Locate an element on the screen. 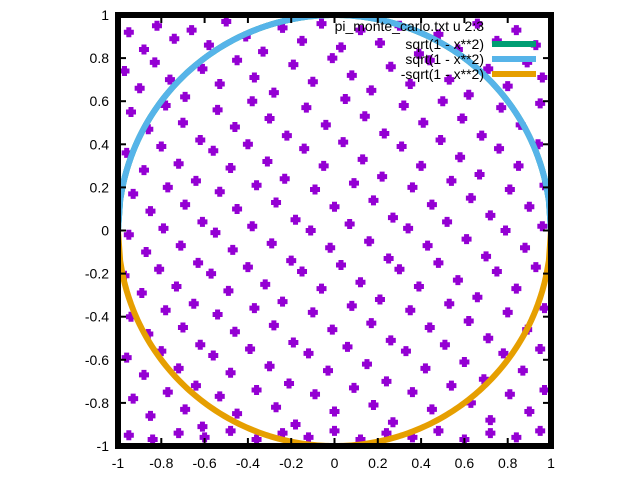 The image size is (640, 480). x-tick-label: 1 is located at coordinates (551, 463).